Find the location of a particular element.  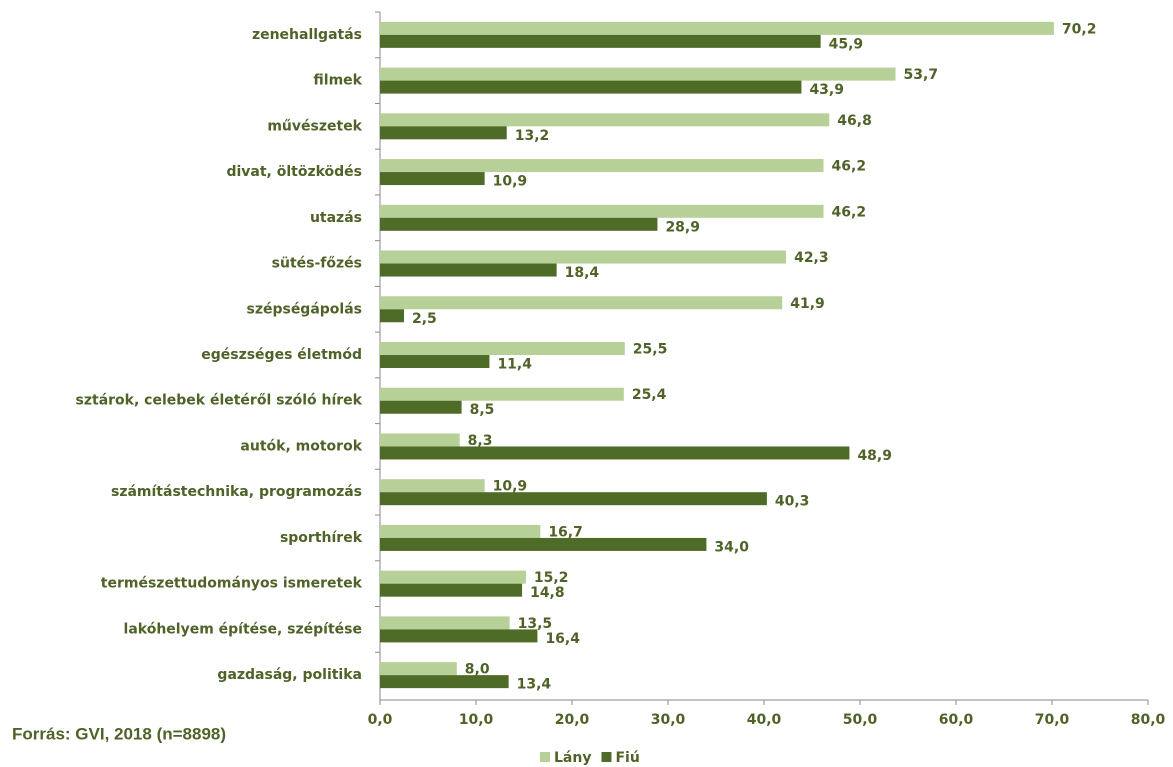

y-tick-label: autók, motorok is located at coordinates (301, 446).